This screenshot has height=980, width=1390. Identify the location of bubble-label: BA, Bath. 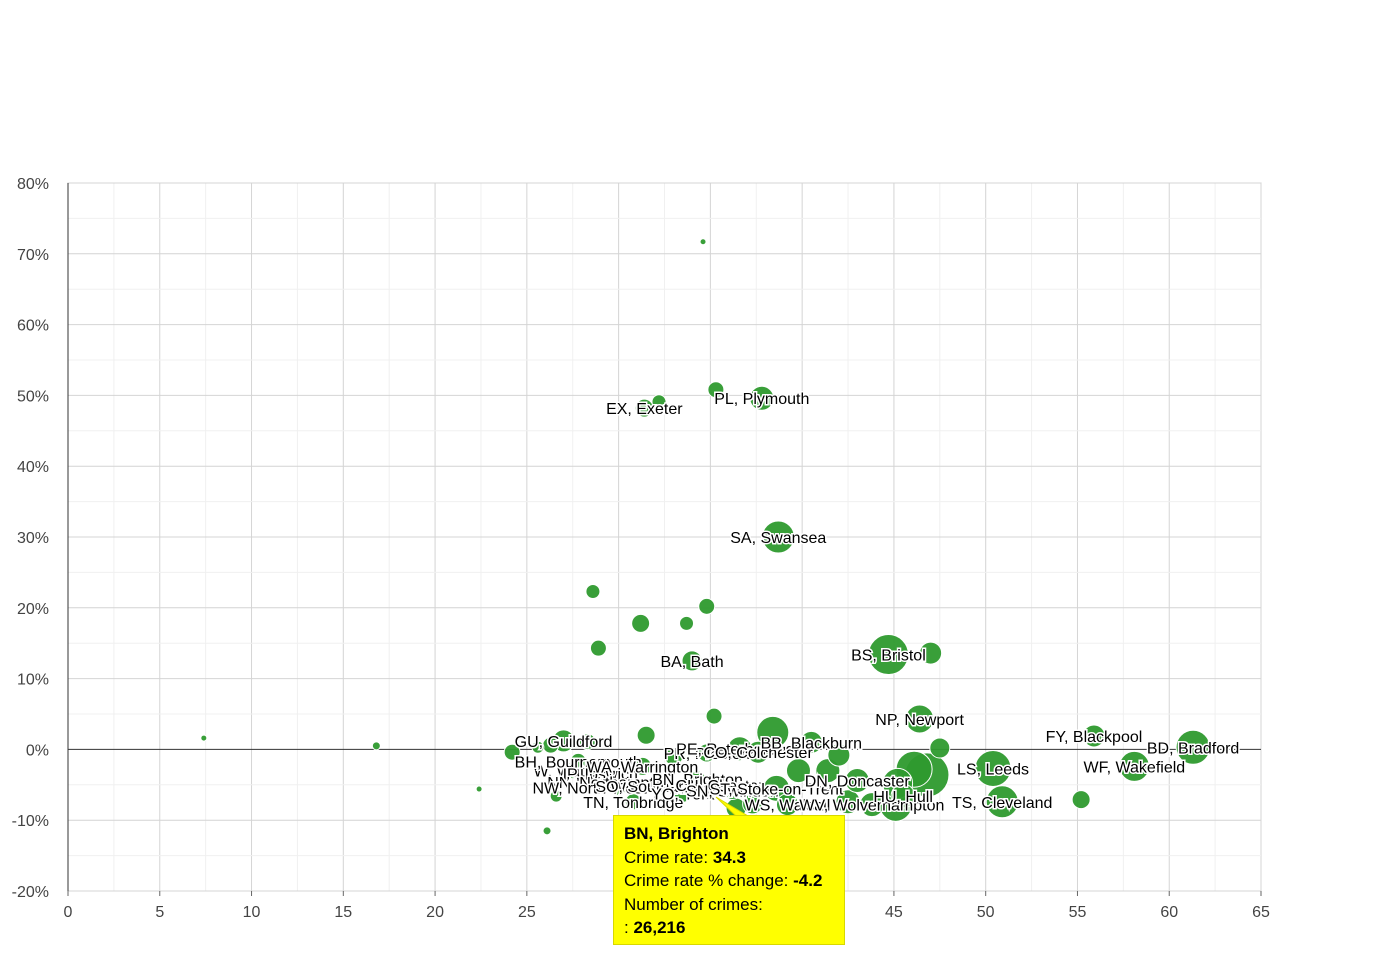
(691, 662).